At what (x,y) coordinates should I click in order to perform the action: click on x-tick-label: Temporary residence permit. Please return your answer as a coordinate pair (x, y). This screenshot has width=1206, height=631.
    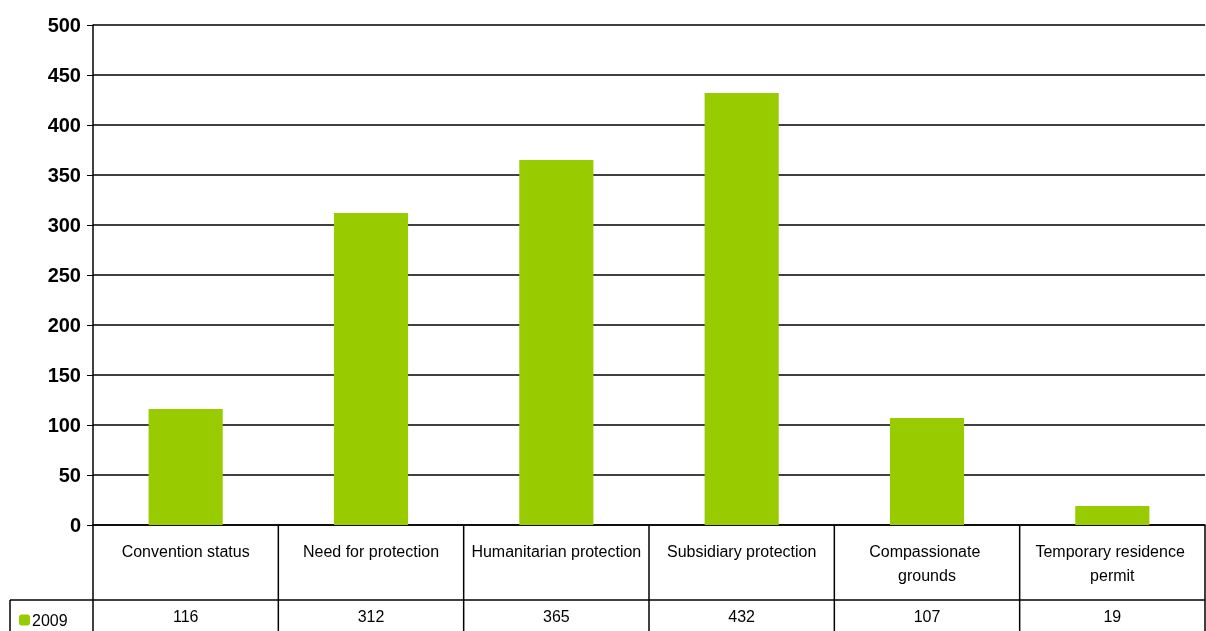
    Looking at the image, I should click on (1112, 563).